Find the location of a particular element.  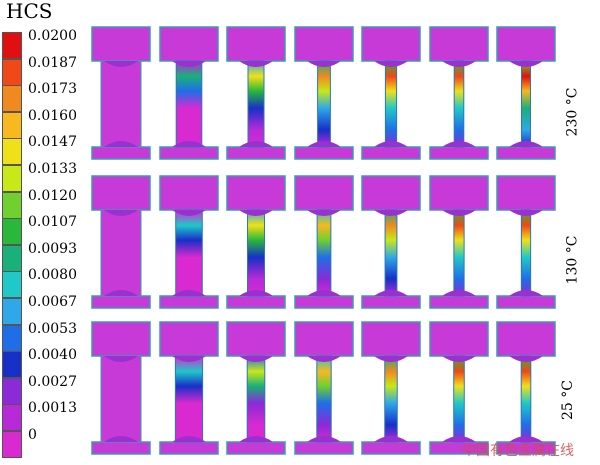

legend-tick-label: 0.0093 is located at coordinates (52, 248).